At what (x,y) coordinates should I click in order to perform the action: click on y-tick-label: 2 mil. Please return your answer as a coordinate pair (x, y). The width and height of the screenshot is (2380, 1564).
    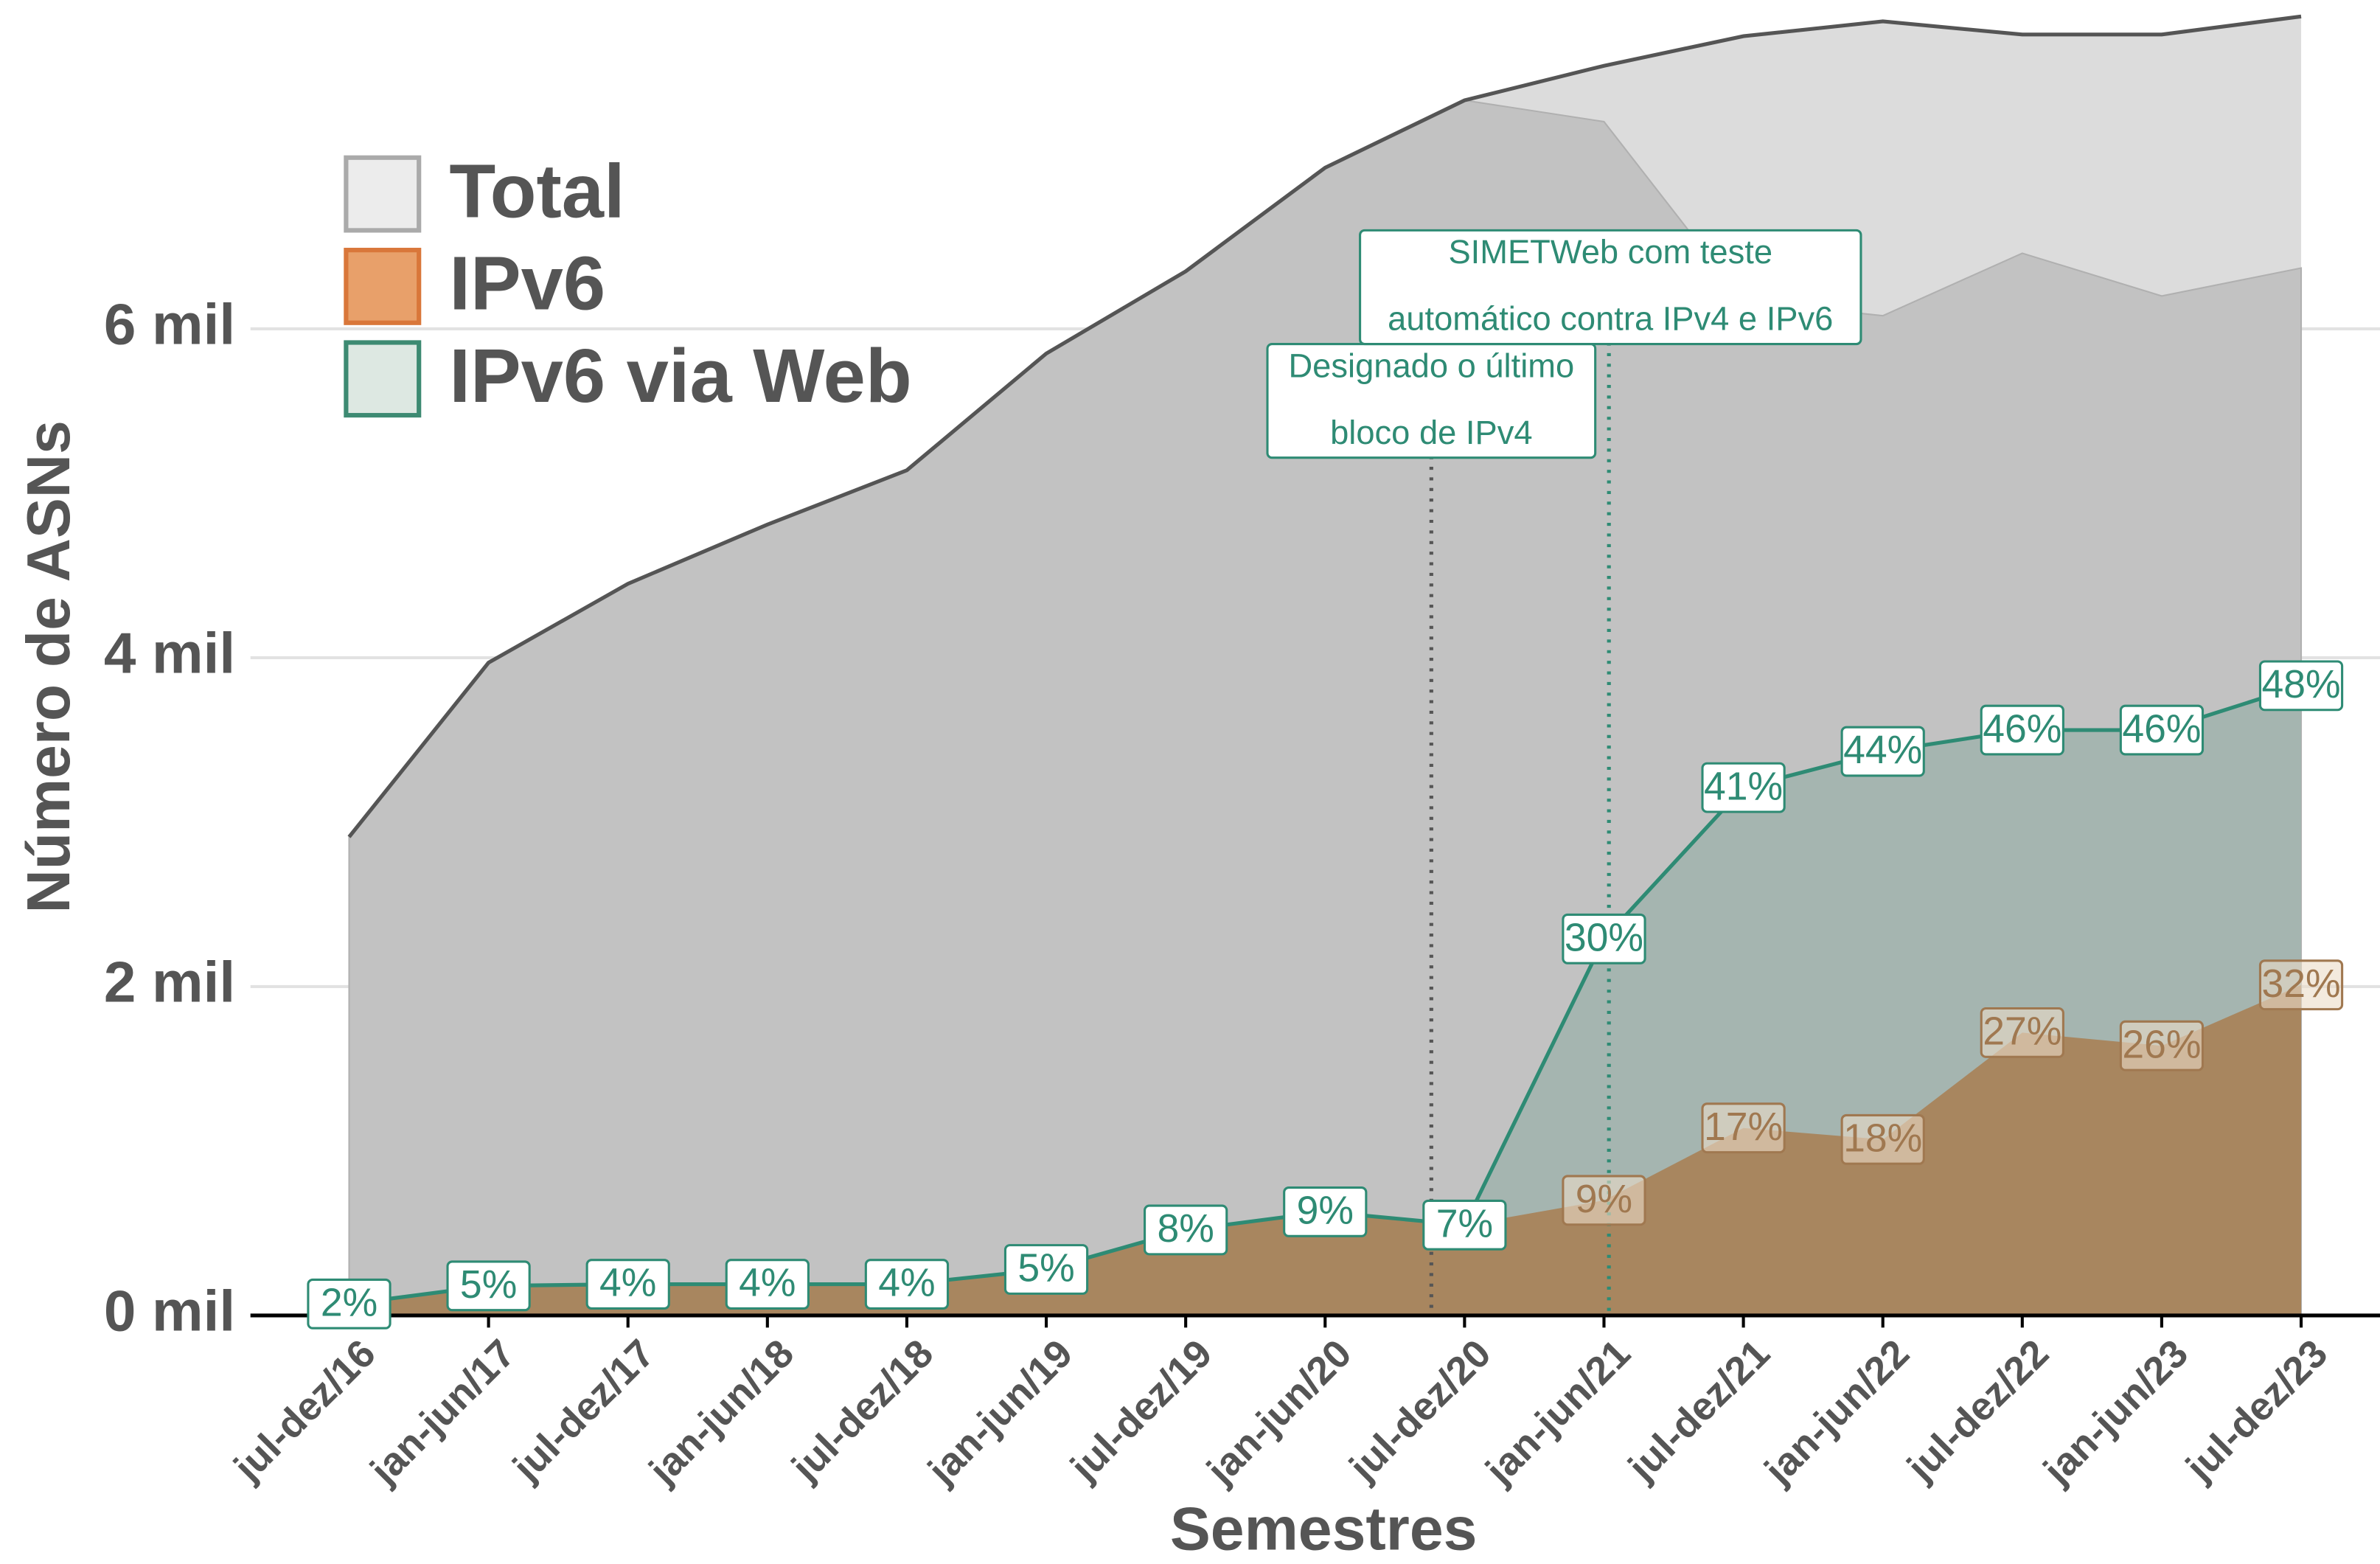
    Looking at the image, I should click on (169, 982).